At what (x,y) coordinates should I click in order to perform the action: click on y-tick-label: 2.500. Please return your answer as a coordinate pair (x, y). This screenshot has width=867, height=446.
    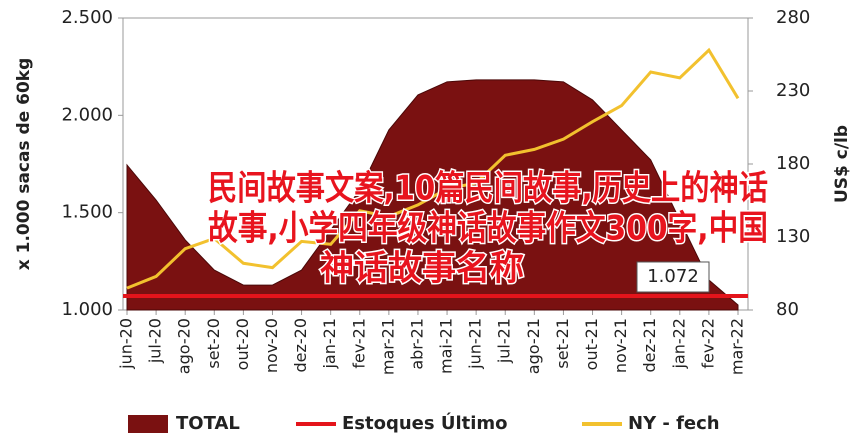
    Looking at the image, I should click on (87, 17).